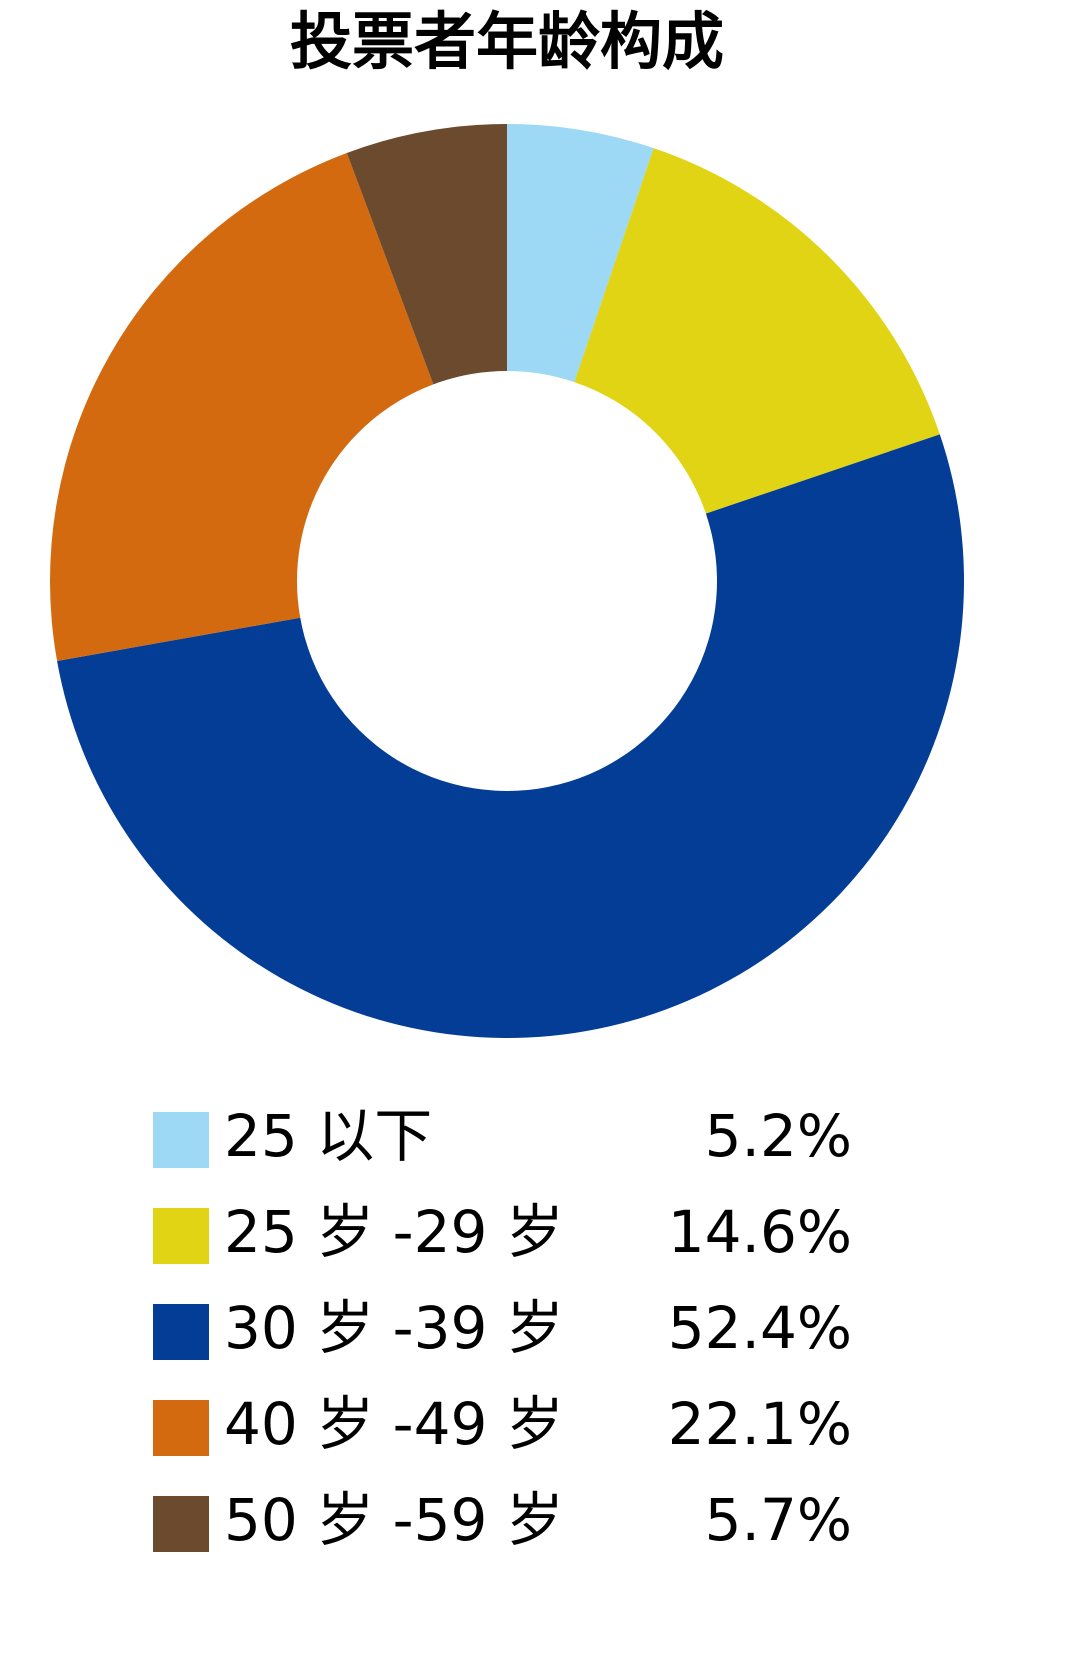 The image size is (1066, 1654). Describe the element at coordinates (394, 1520) in the screenshot. I see `legend-label: 50 岁 -59 岁` at that location.